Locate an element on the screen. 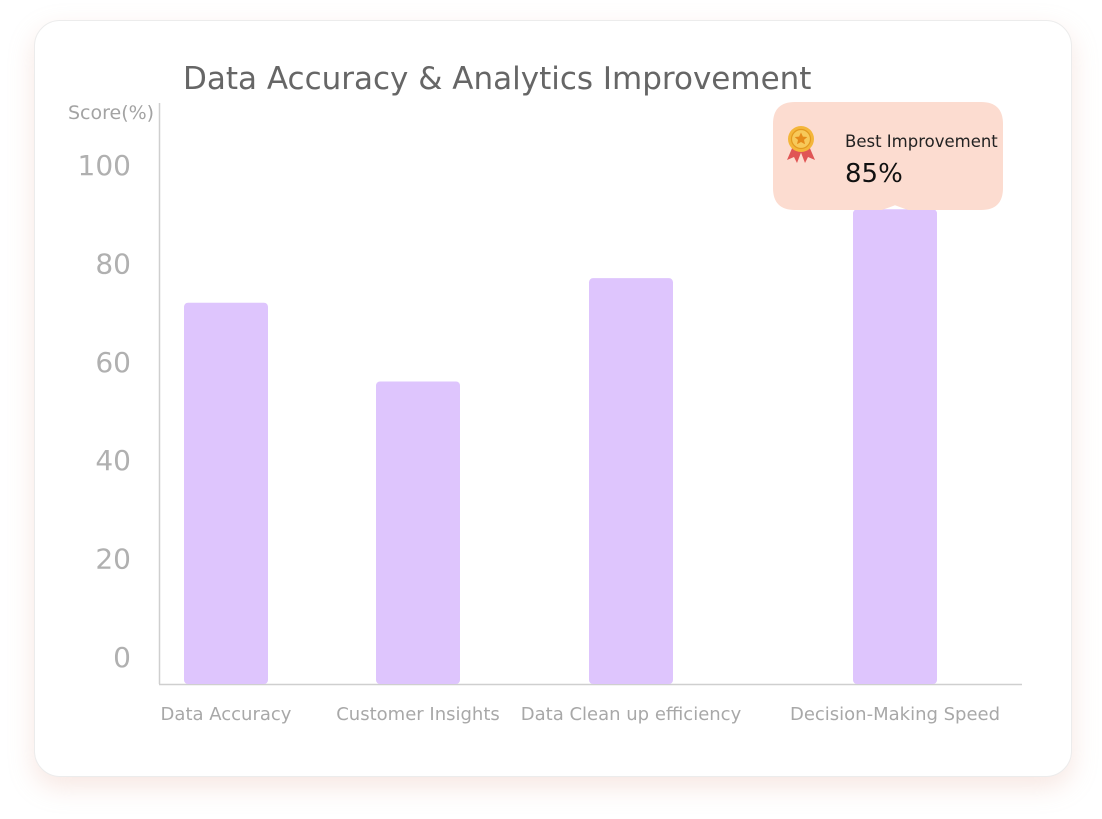 The width and height of the screenshot is (1102, 819). y-ticks: 0 20 40 60 80 100 is located at coordinates (104, 411).